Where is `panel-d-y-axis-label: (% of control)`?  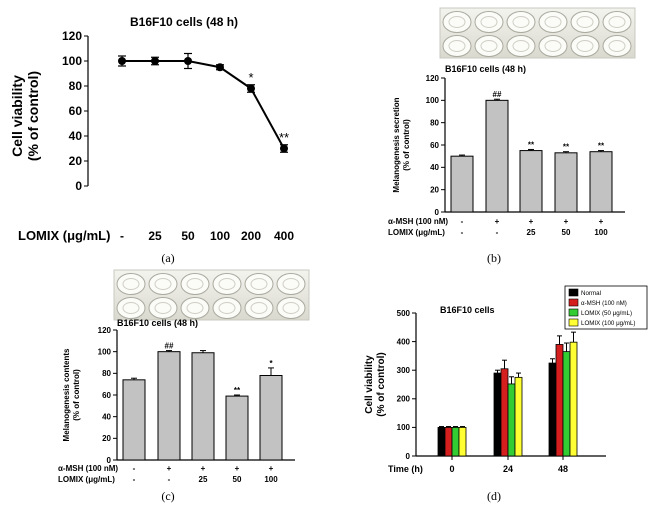 panel-d-y-axis-label: (% of control) is located at coordinates (381, 384).